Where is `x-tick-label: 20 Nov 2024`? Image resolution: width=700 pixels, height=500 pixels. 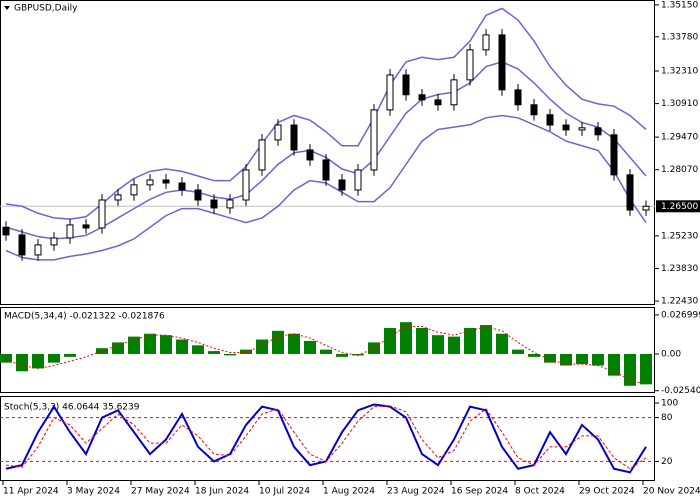
x-tick-label: 20 Nov 2024 is located at coordinates (671, 492).